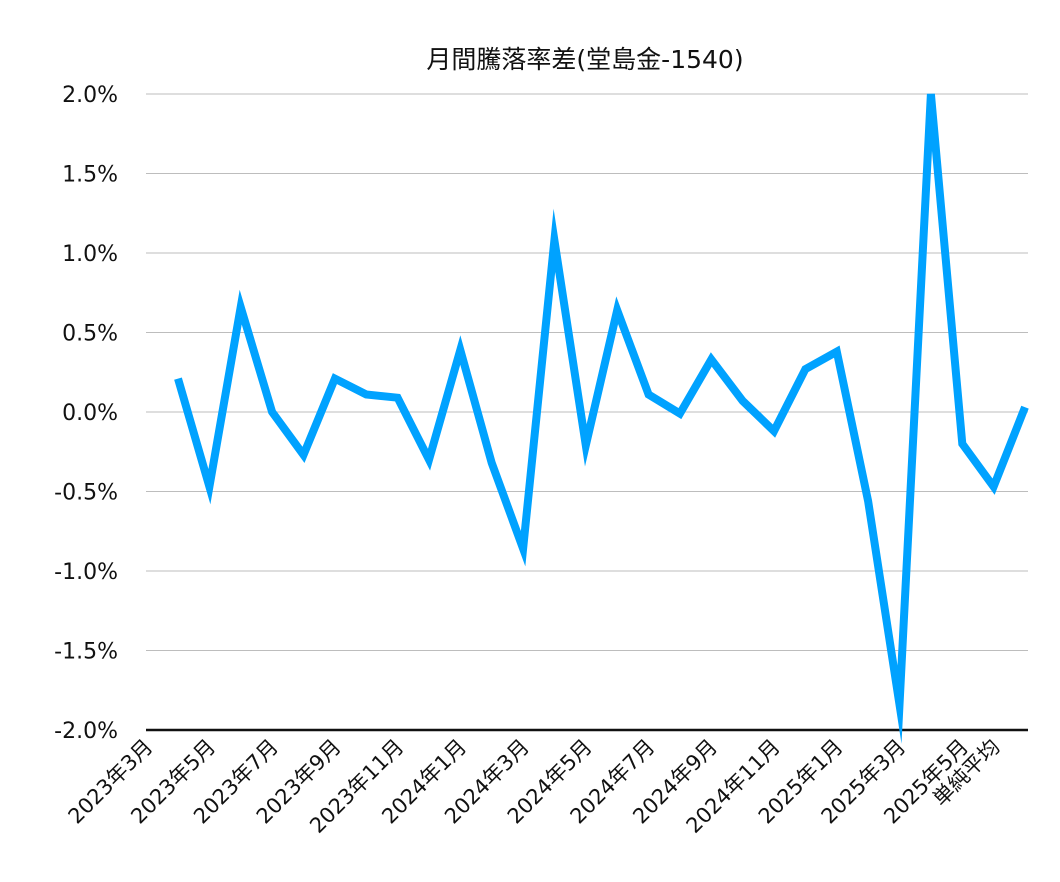 The height and width of the screenshot is (882, 1060). I want to click on y-tick-label: -0.5%, so click(86, 493).